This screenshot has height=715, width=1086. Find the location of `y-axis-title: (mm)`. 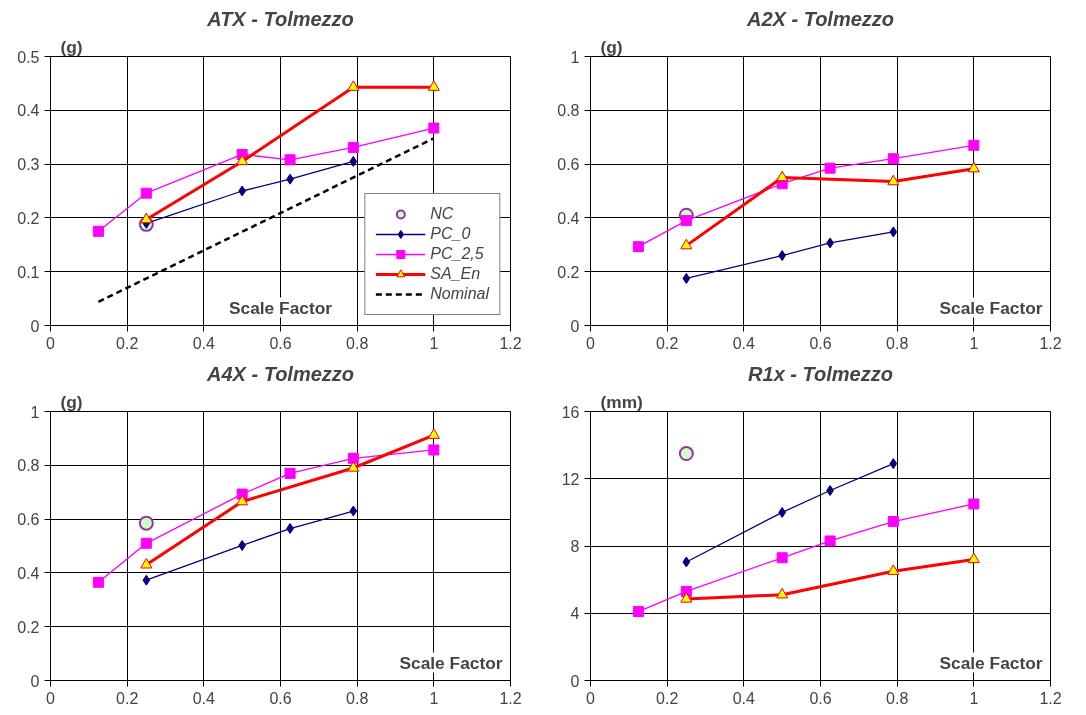

y-axis-title: (mm) is located at coordinates (621, 401).